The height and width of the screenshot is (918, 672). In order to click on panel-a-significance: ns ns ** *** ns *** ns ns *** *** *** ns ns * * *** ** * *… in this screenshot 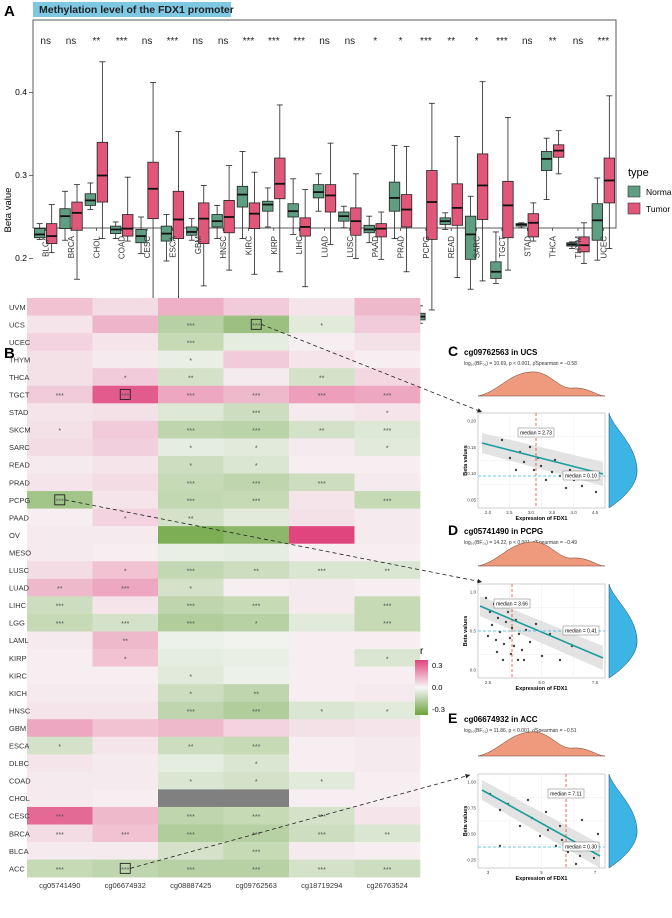, I will do `click(324, 41)`.